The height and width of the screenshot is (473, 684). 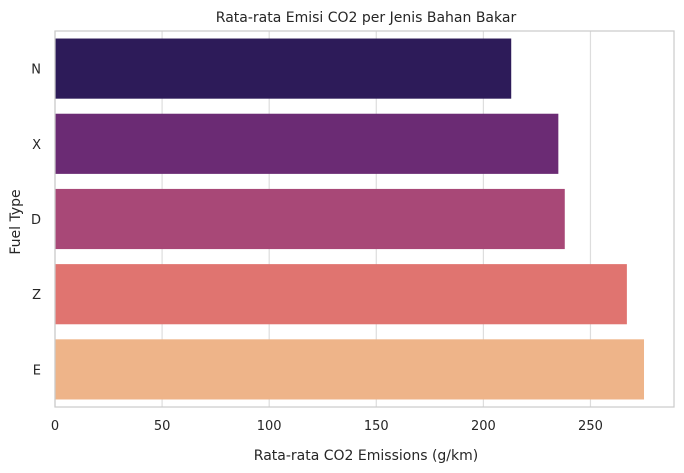 I want to click on bar-X, so click(x=307, y=143).